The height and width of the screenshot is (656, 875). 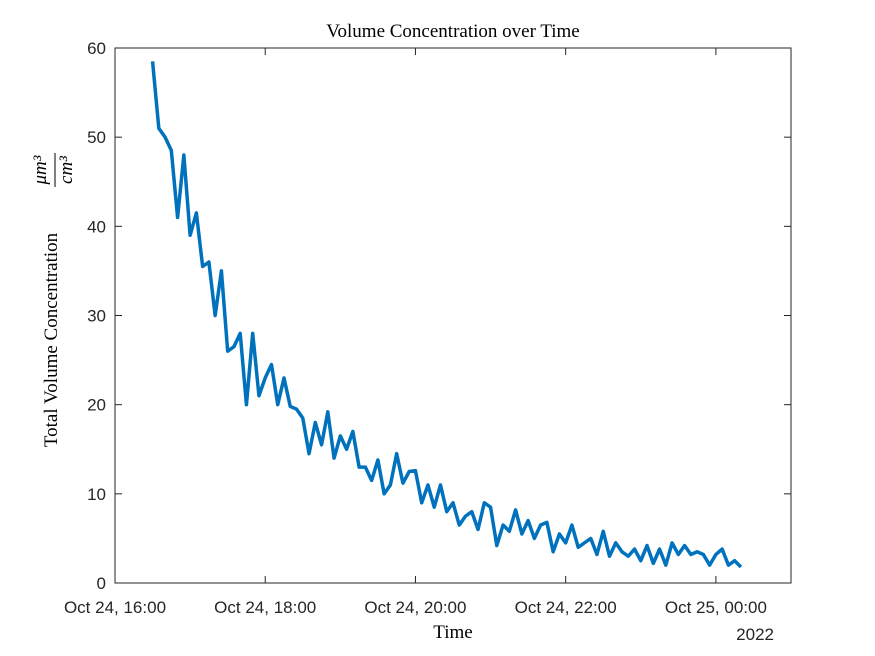 I want to click on x-tick-label: Oct 24, 22:00, so click(x=566, y=607).